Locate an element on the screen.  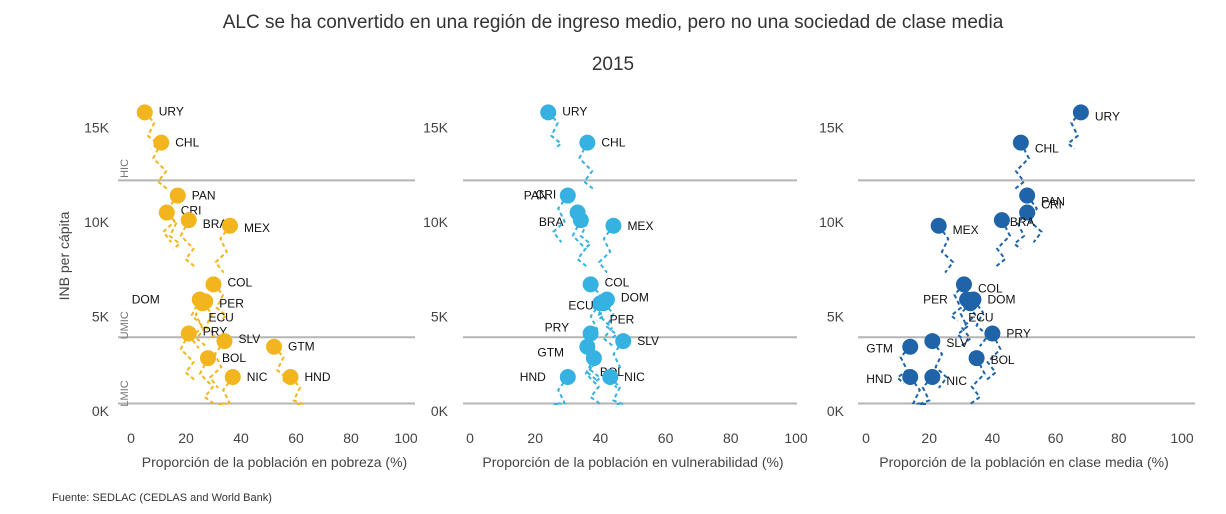
band-label-lmic: LMIC is located at coordinates (125, 393).